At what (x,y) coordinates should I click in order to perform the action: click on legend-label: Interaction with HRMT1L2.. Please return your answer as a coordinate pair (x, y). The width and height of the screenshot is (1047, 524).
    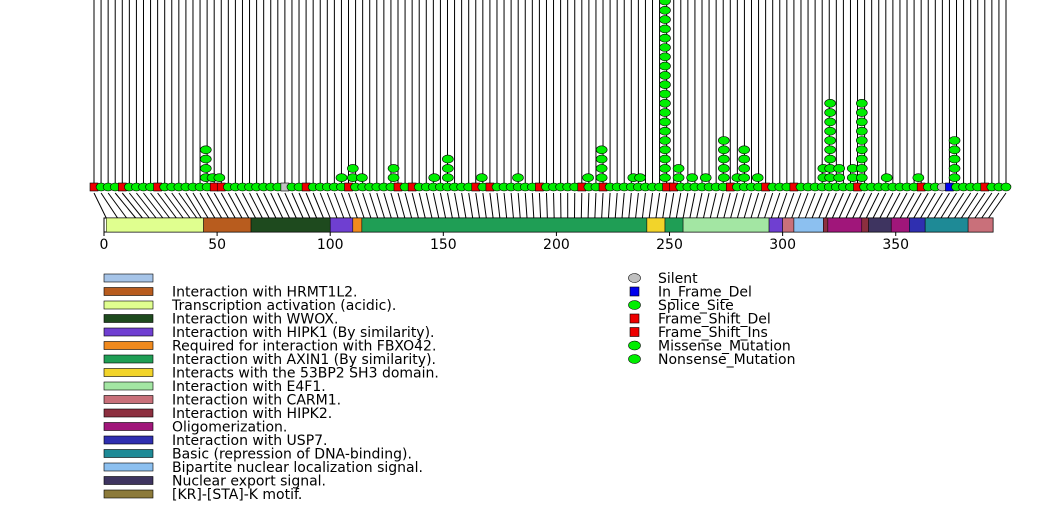
    Looking at the image, I should click on (265, 293).